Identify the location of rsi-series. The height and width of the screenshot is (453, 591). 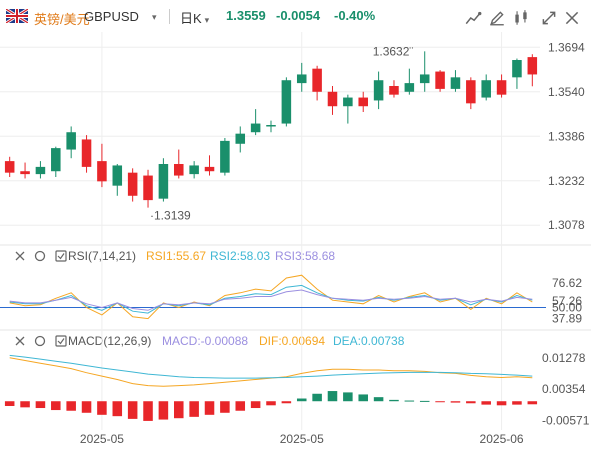
(273, 297).